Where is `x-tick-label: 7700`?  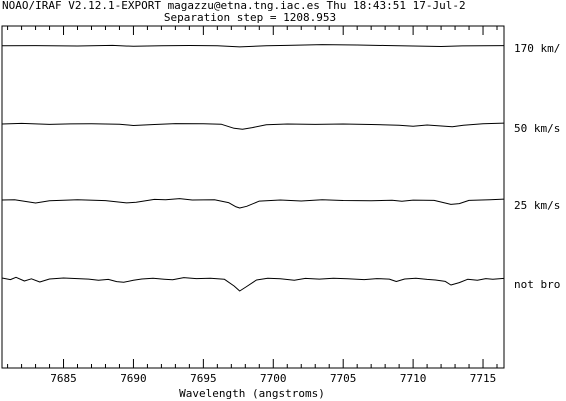
x-tick-label: 7700 is located at coordinates (273, 378).